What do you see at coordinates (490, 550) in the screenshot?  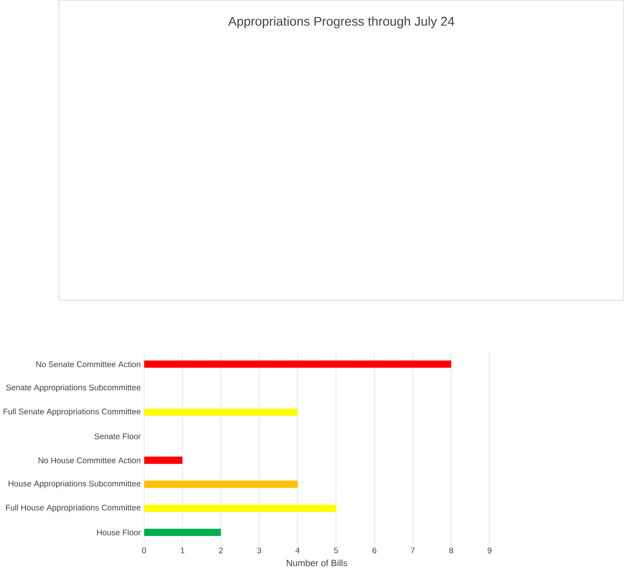 I see `x-tick-label: 9` at bounding box center [490, 550].